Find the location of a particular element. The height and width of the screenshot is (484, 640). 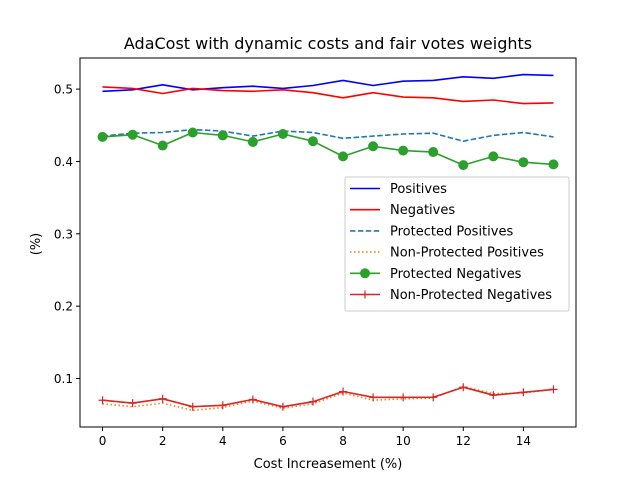

legend-label-1: Negatives is located at coordinates (422, 210).